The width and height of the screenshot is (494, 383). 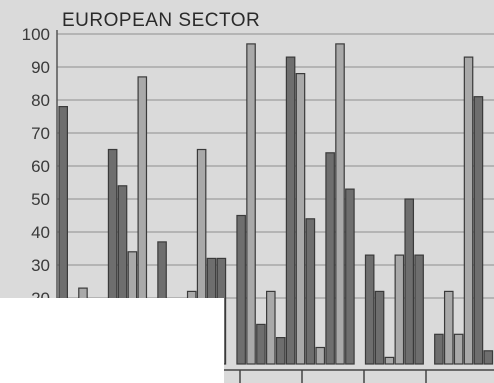 What do you see at coordinates (40, 166) in the screenshot?
I see `y-tick-label-60: 60` at bounding box center [40, 166].